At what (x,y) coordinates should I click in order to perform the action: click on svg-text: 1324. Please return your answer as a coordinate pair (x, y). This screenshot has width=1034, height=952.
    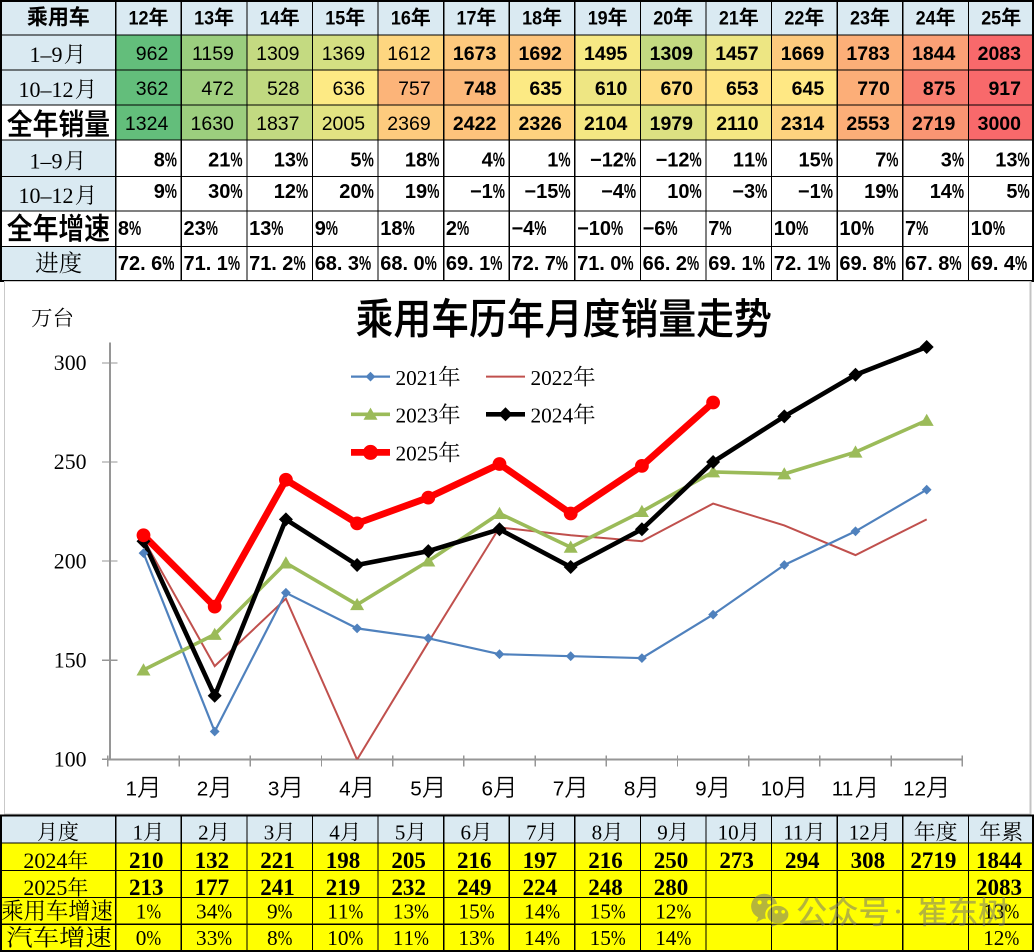
    Looking at the image, I should click on (147, 124).